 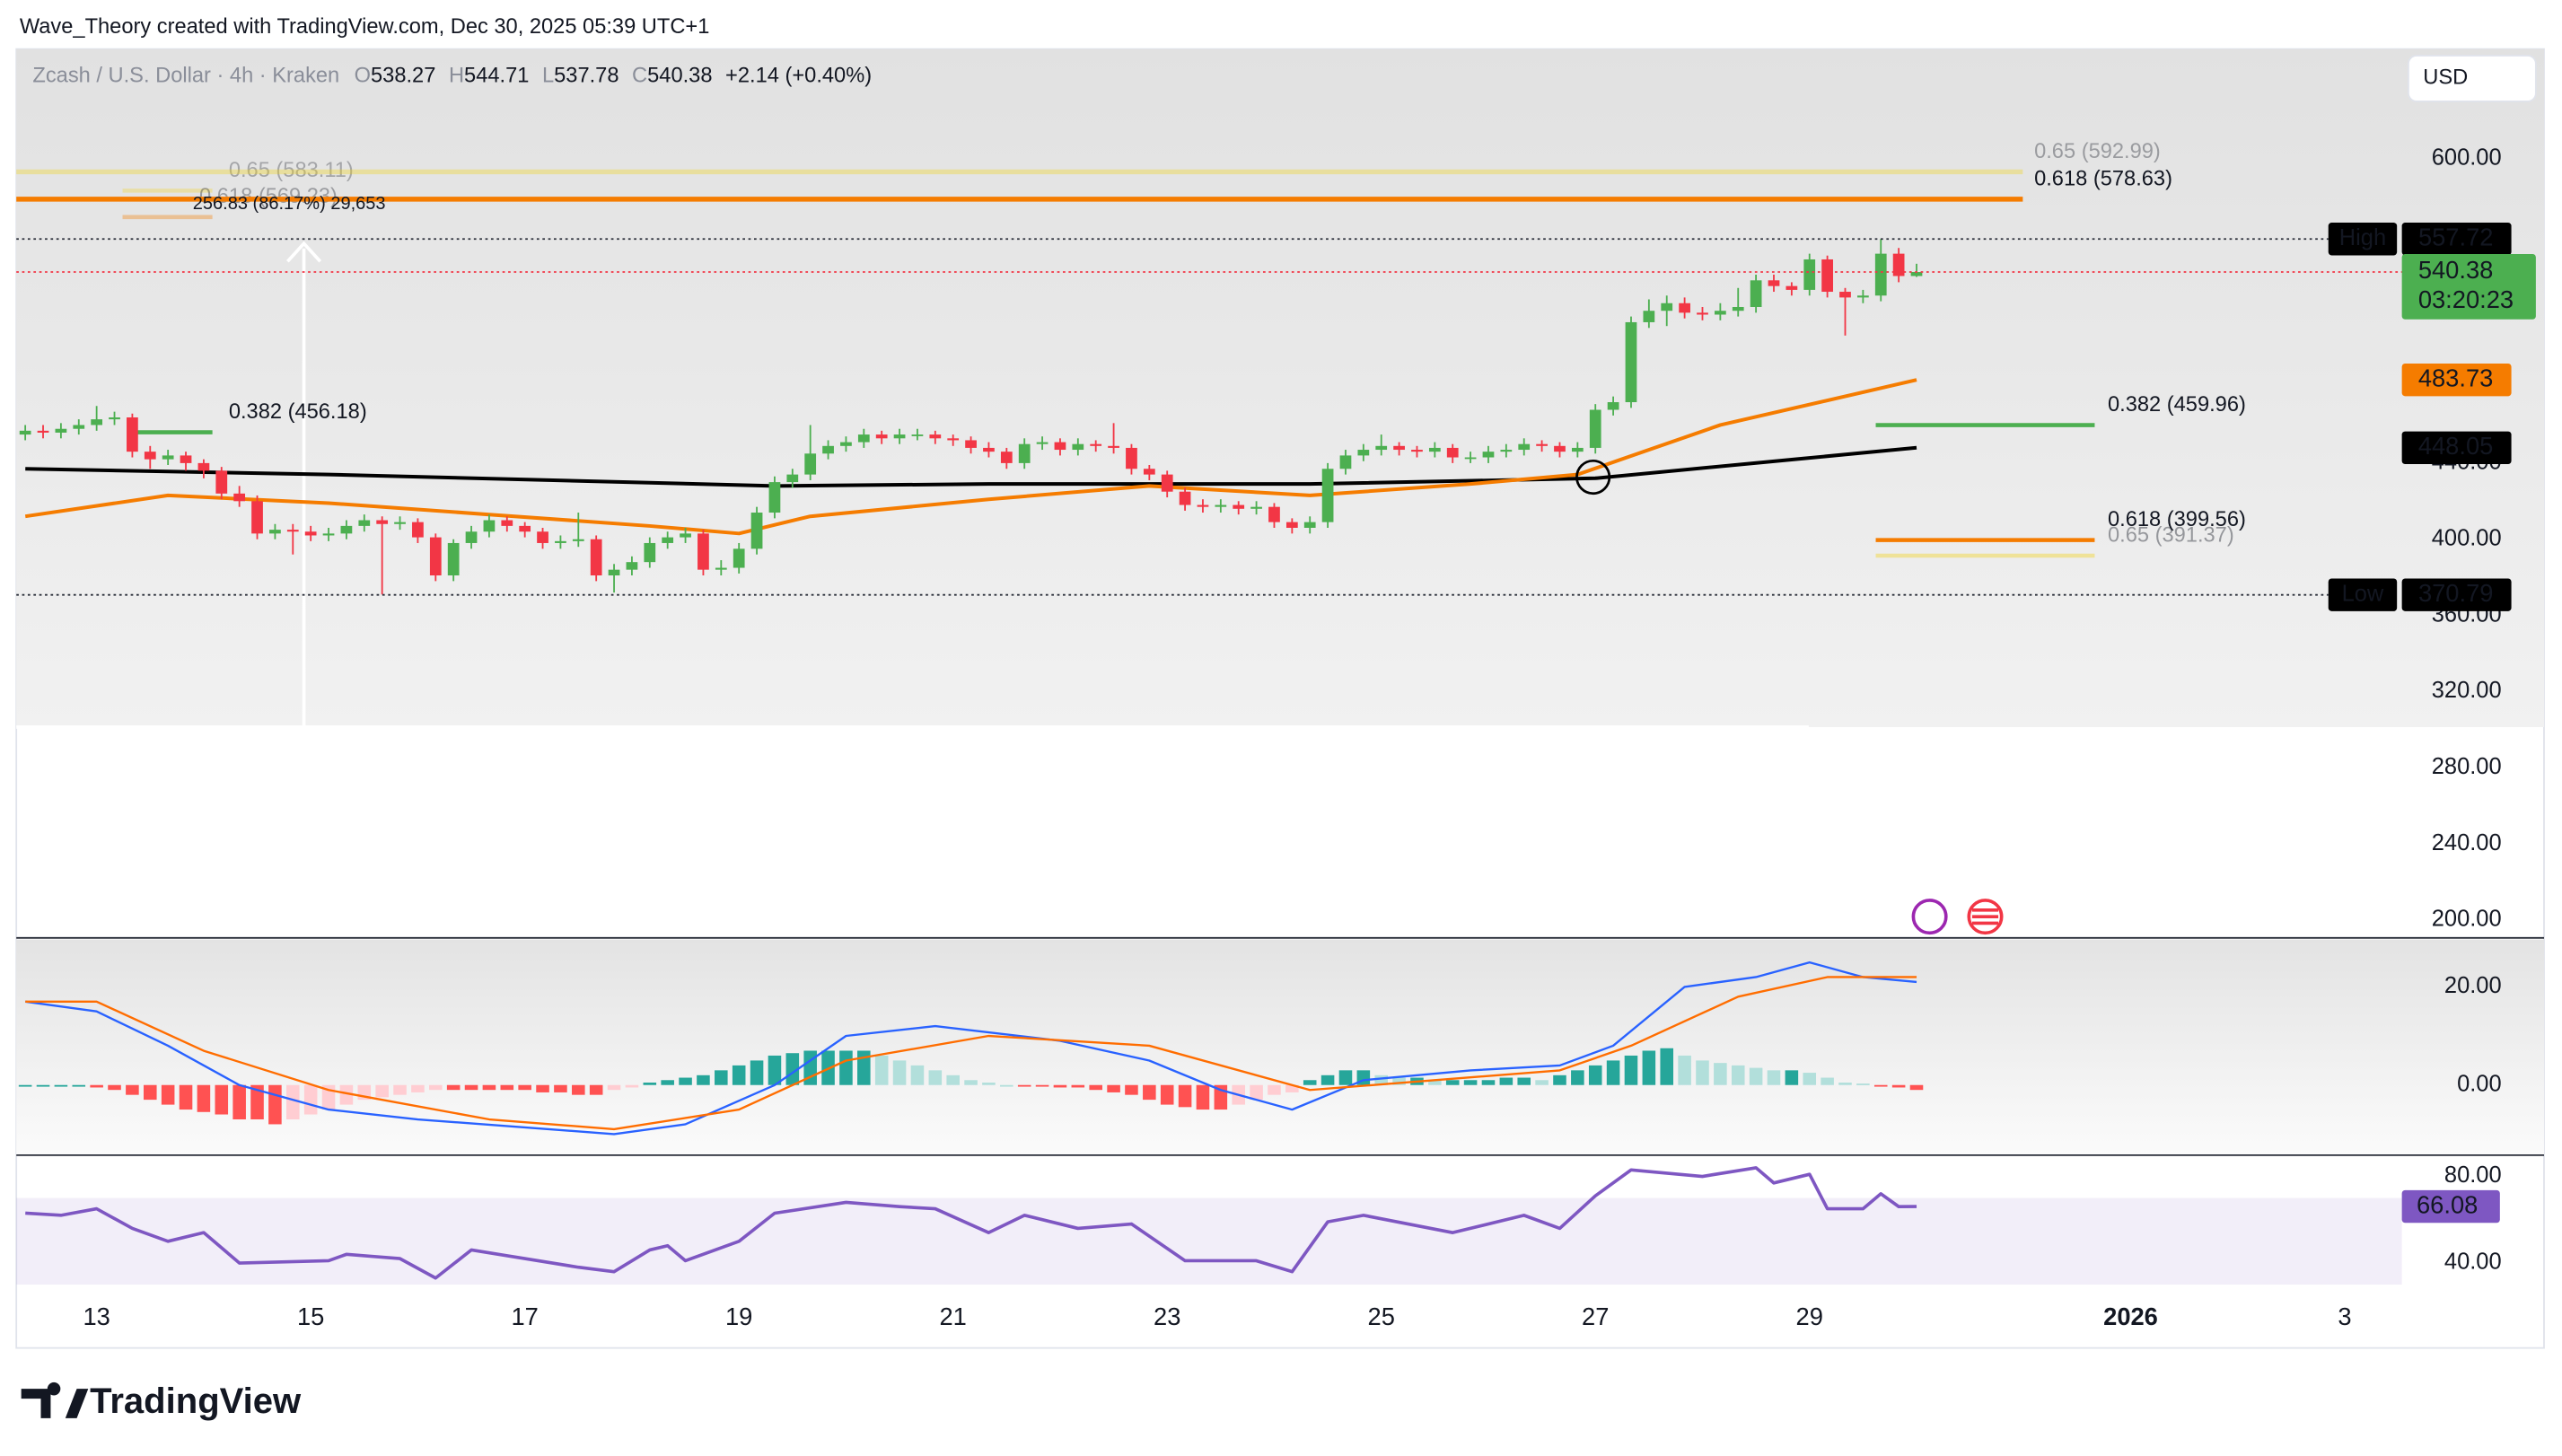 I want to click on x-tick-label: 19, so click(x=738, y=1316).